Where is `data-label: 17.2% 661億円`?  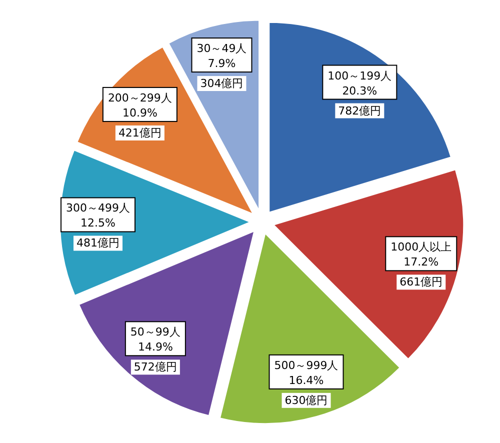
data-label: 17.2% 661億円 is located at coordinates (421, 272).